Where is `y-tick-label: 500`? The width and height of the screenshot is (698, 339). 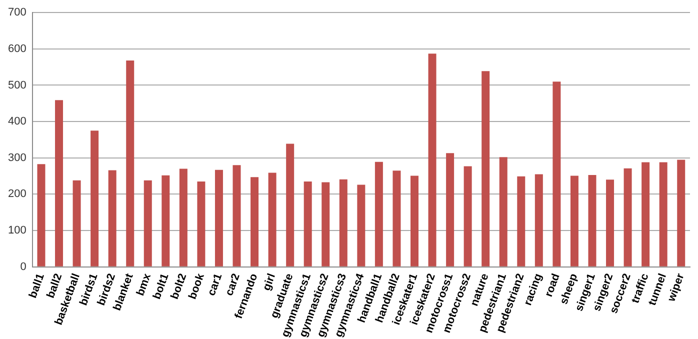 y-tick-label: 500 is located at coordinates (17, 85).